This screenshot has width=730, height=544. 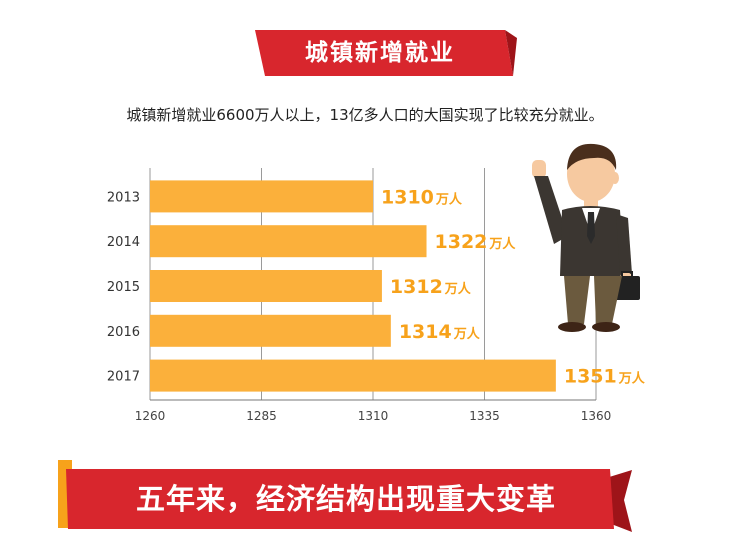 I want to click on subtitle: 城镇新增就业6600万人以上，13亿多人口的大国实现了比较充分就业。, so click(x=365, y=115).